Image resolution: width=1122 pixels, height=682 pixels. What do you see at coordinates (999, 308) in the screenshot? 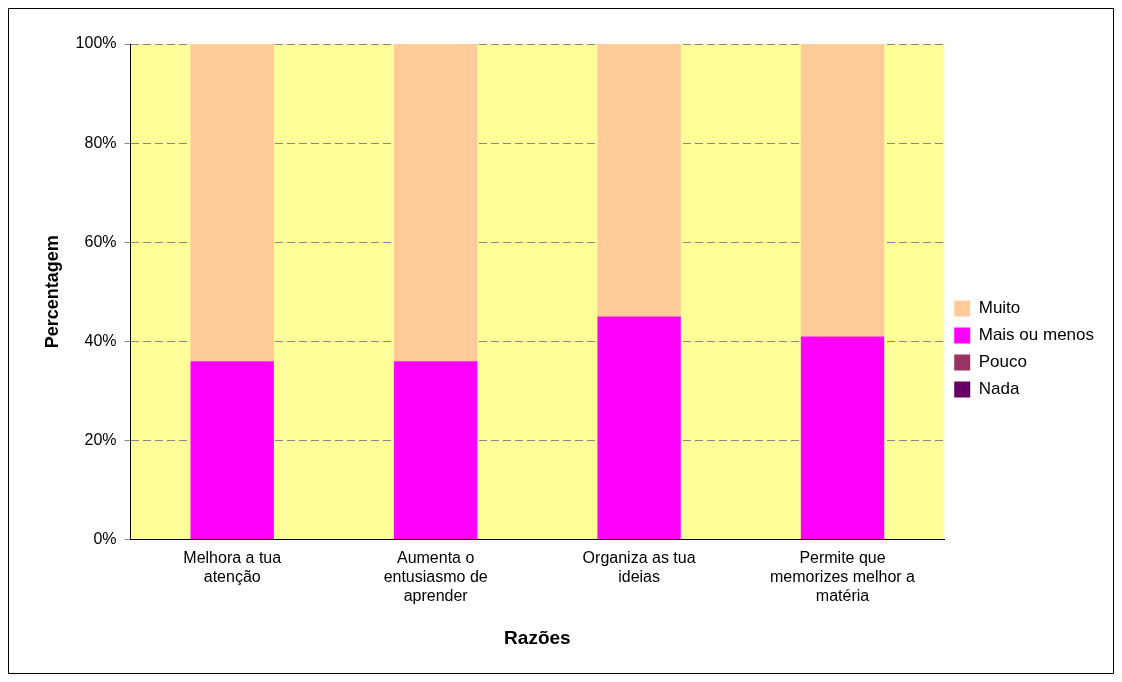
I see `legend-label: Muito` at bounding box center [999, 308].